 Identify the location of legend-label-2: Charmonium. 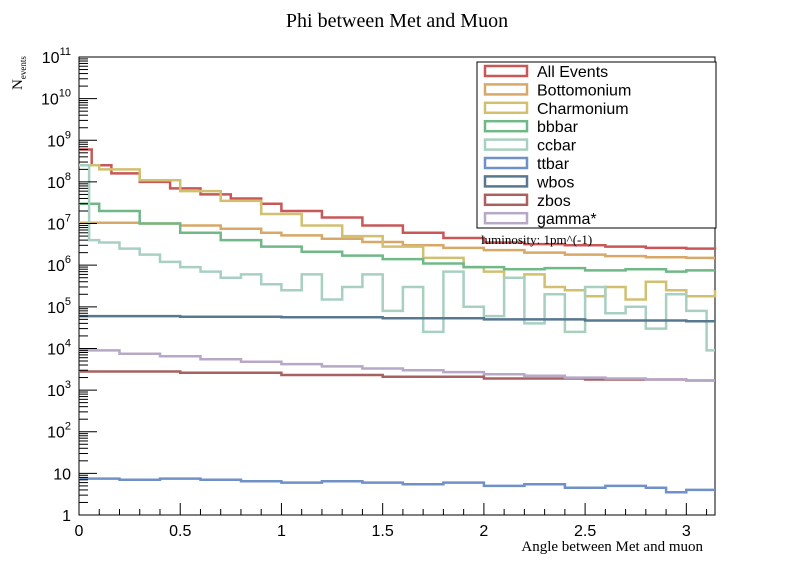
(583, 109).